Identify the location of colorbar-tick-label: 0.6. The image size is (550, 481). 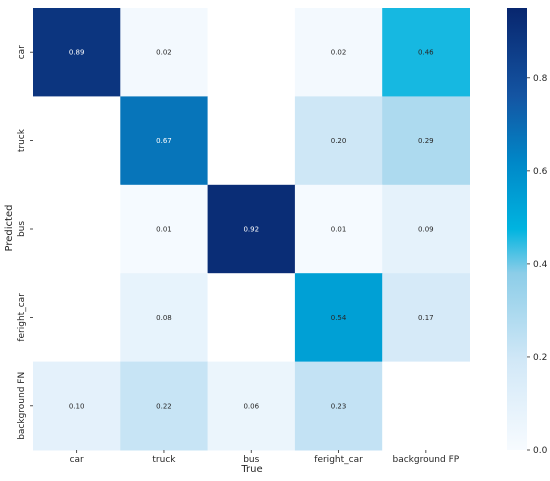
(540, 172).